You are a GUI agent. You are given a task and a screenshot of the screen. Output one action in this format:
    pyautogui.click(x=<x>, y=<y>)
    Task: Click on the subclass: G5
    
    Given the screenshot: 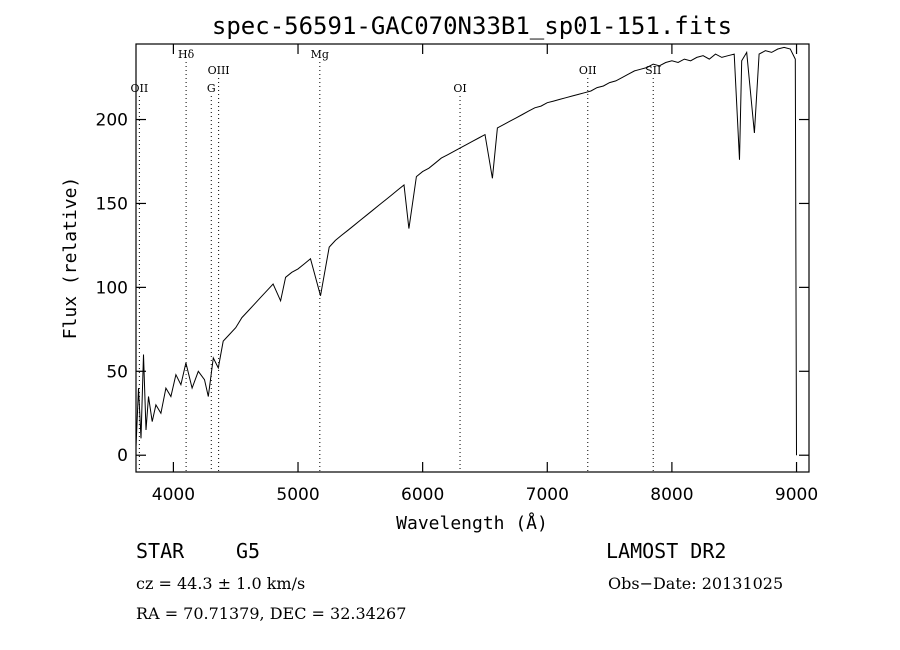 What is the action you would take?
    pyautogui.click(x=248, y=551)
    